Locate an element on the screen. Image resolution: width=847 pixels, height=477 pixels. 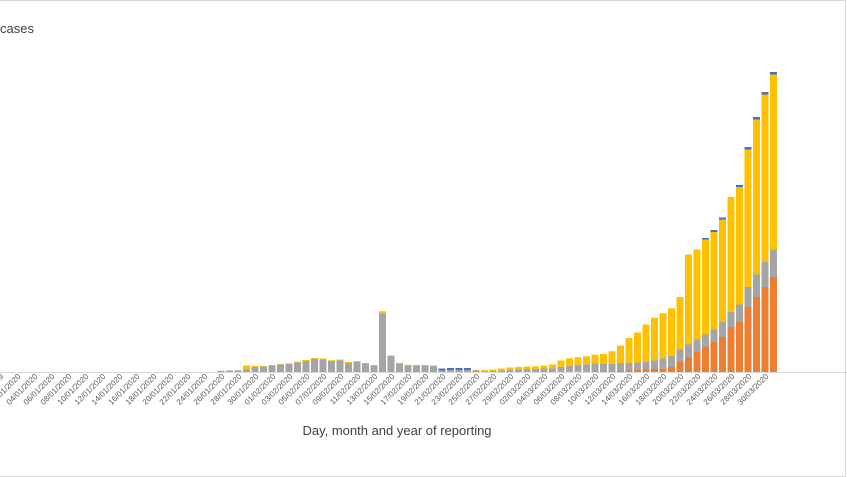
bar-segment-series-3-13-03-2020 is located at coordinates (620, 354).